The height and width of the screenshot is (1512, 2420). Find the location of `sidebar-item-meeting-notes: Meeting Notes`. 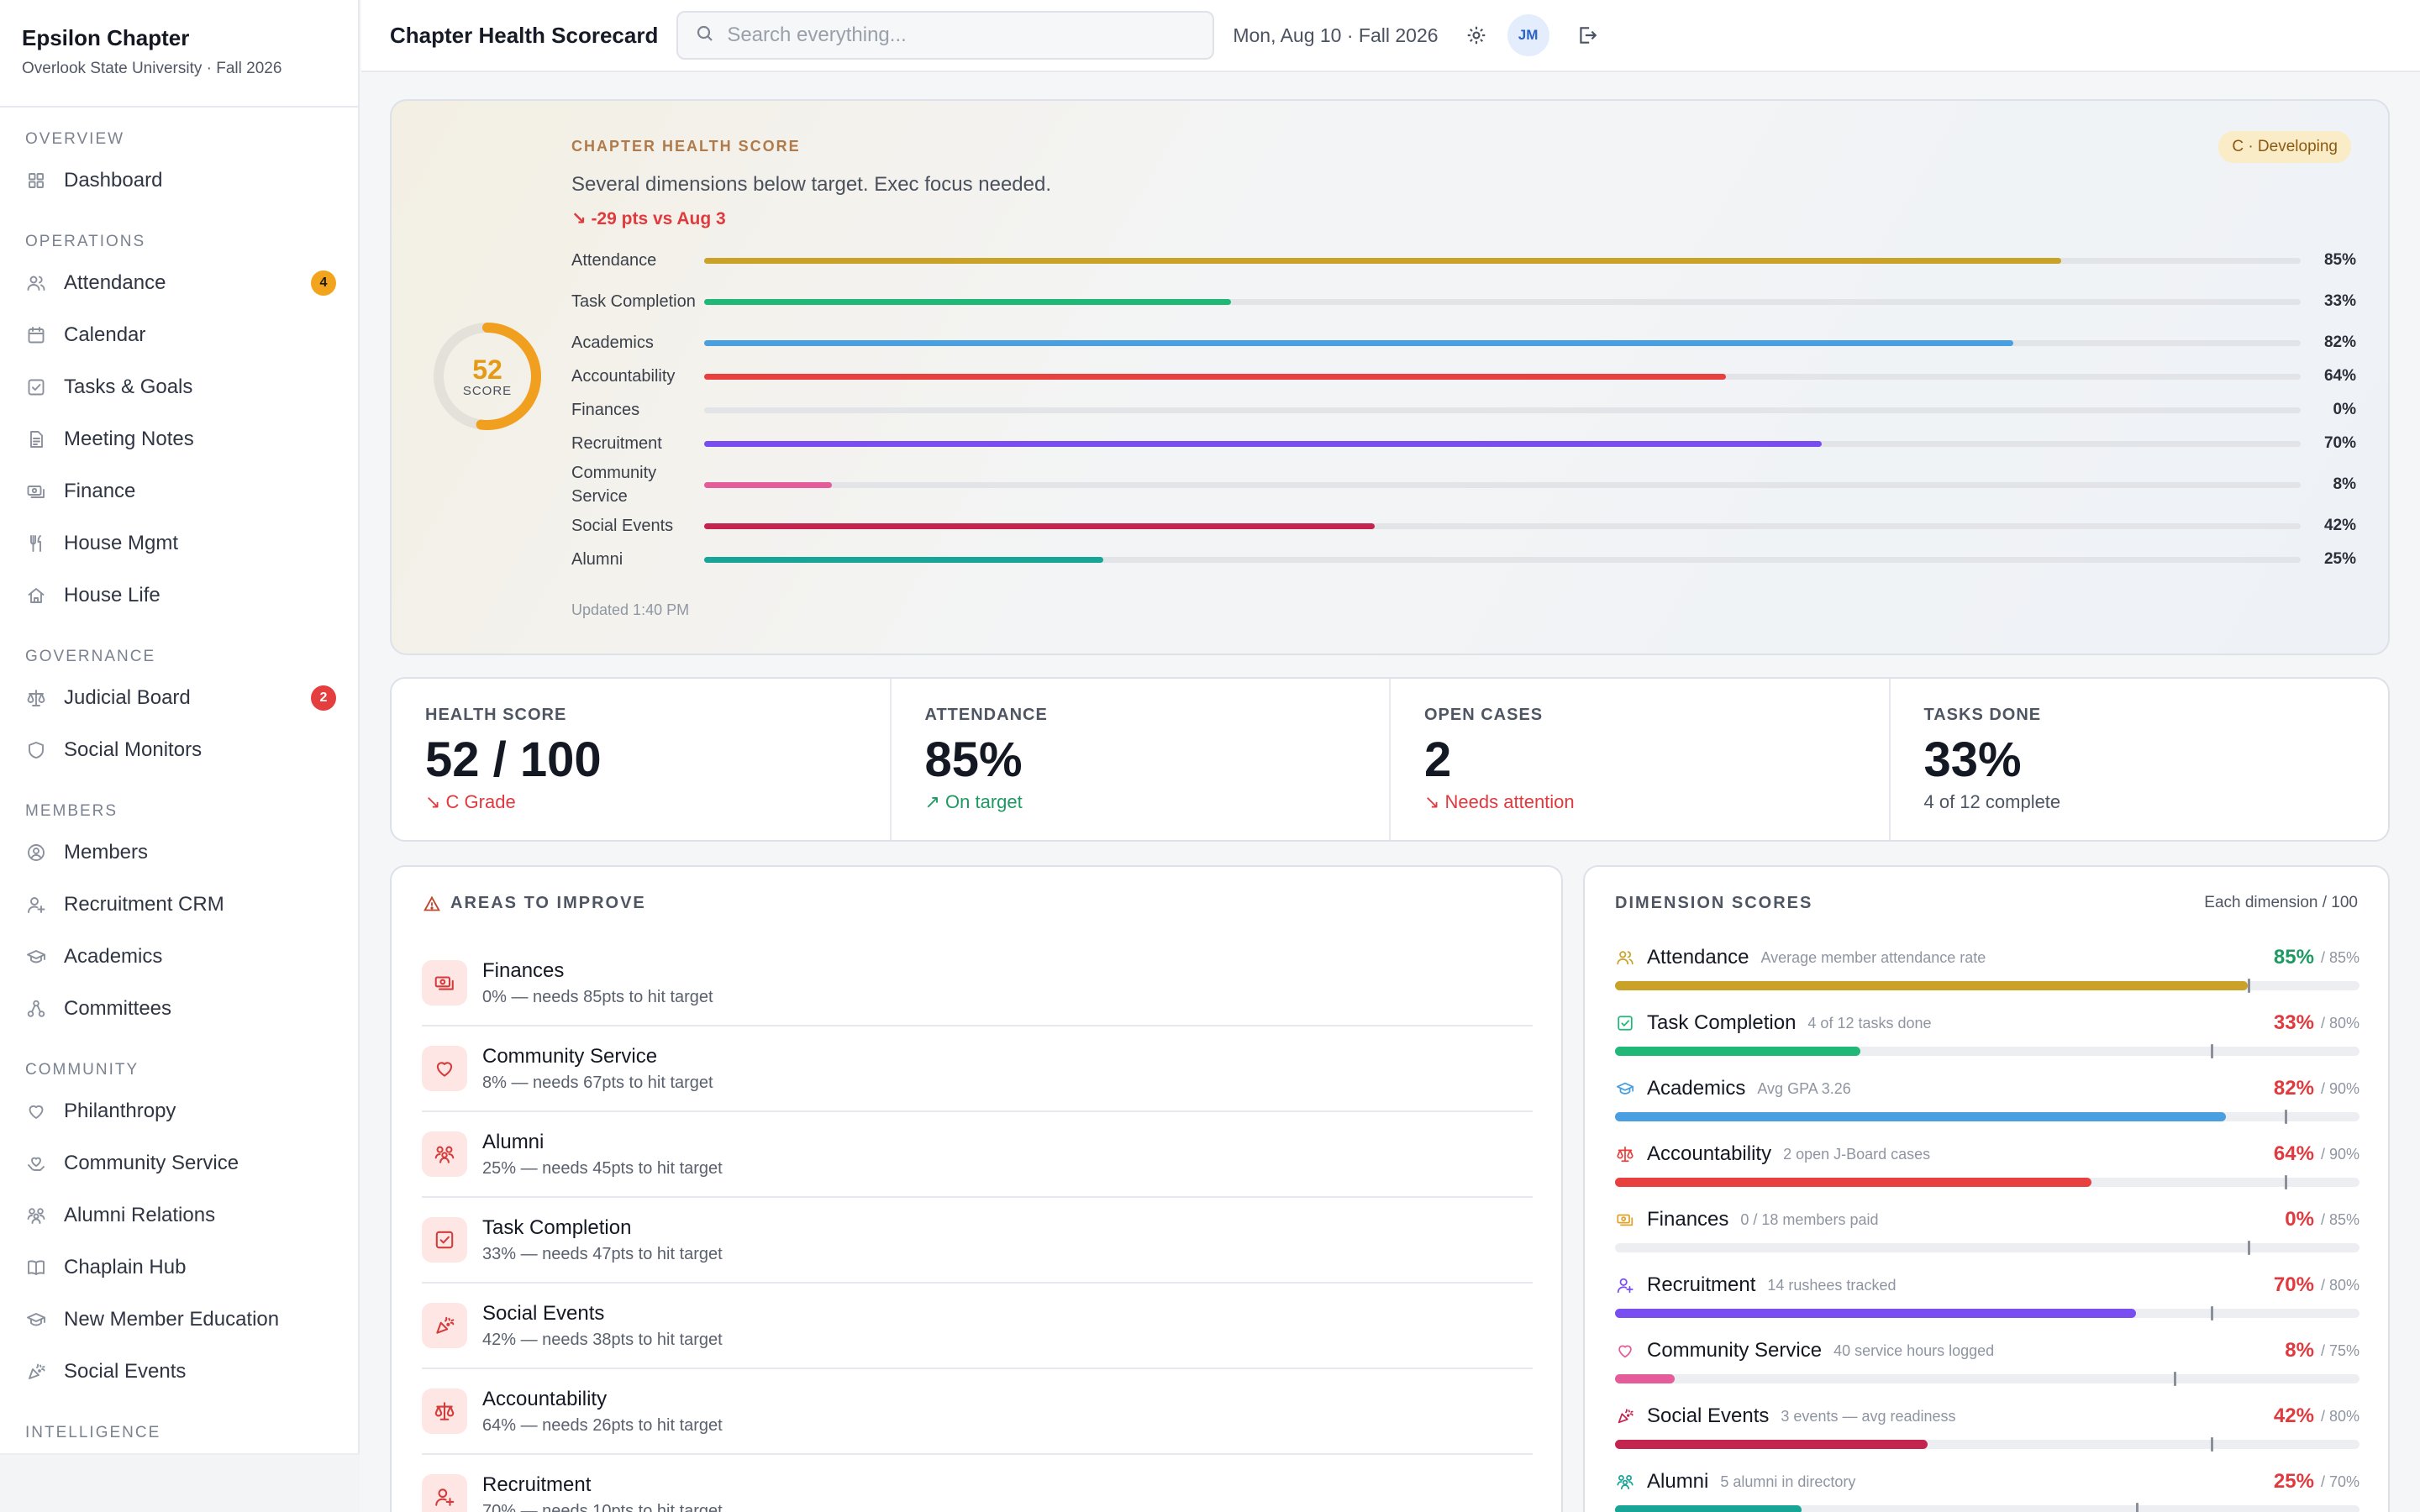

sidebar-item-meeting-notes: Meeting Notes is located at coordinates (180, 439).